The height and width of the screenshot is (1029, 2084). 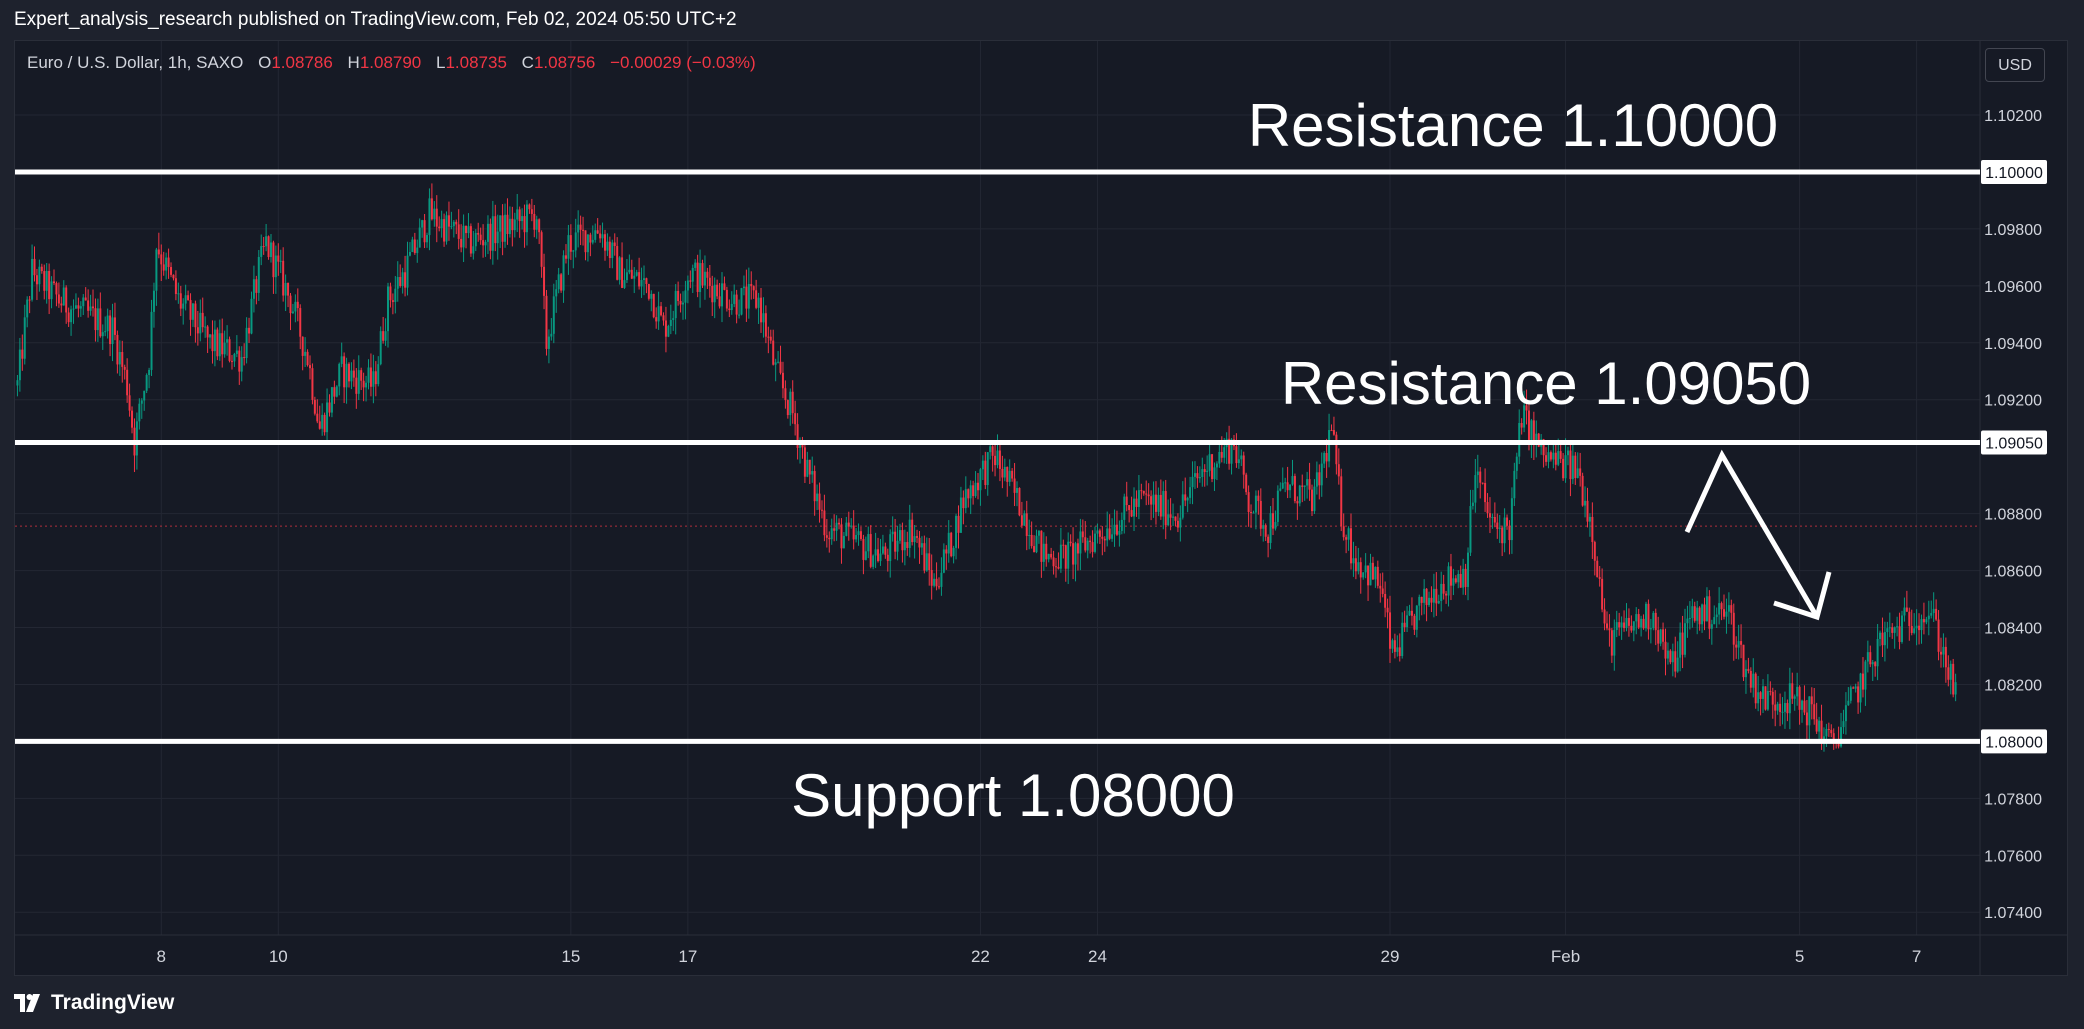 What do you see at coordinates (527, 62) in the screenshot?
I see `close-label: C` at bounding box center [527, 62].